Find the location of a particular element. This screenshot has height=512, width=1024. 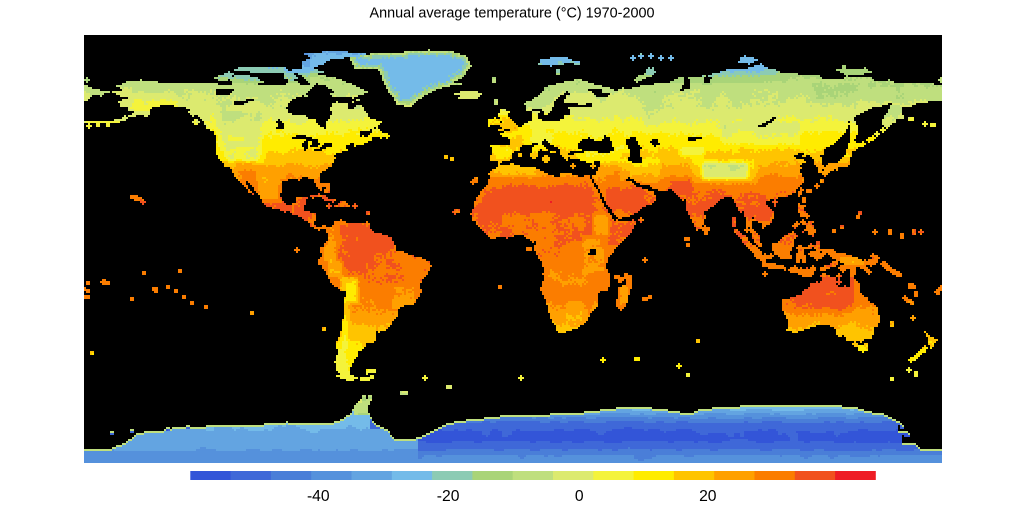

svg-text: -20 is located at coordinates (448, 496).